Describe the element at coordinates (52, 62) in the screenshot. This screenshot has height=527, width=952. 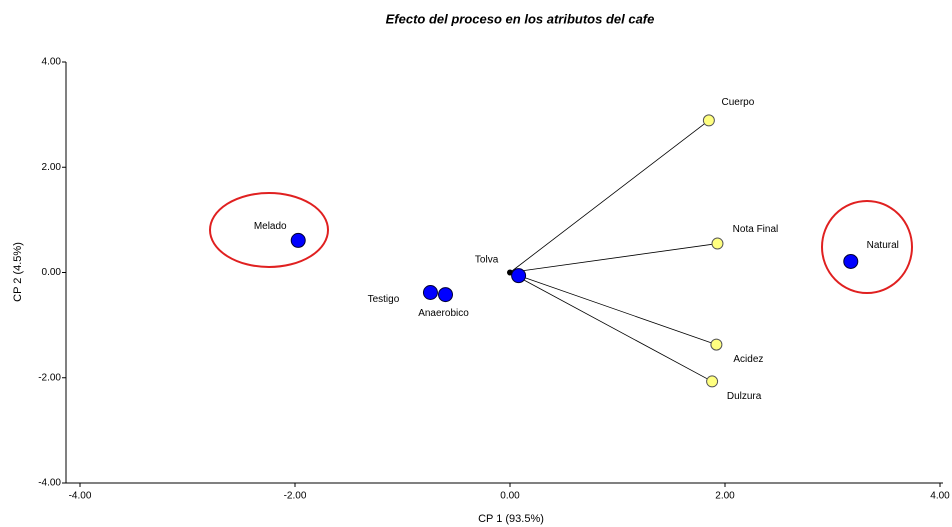
I see `y-tick-label: 4.00` at that location.